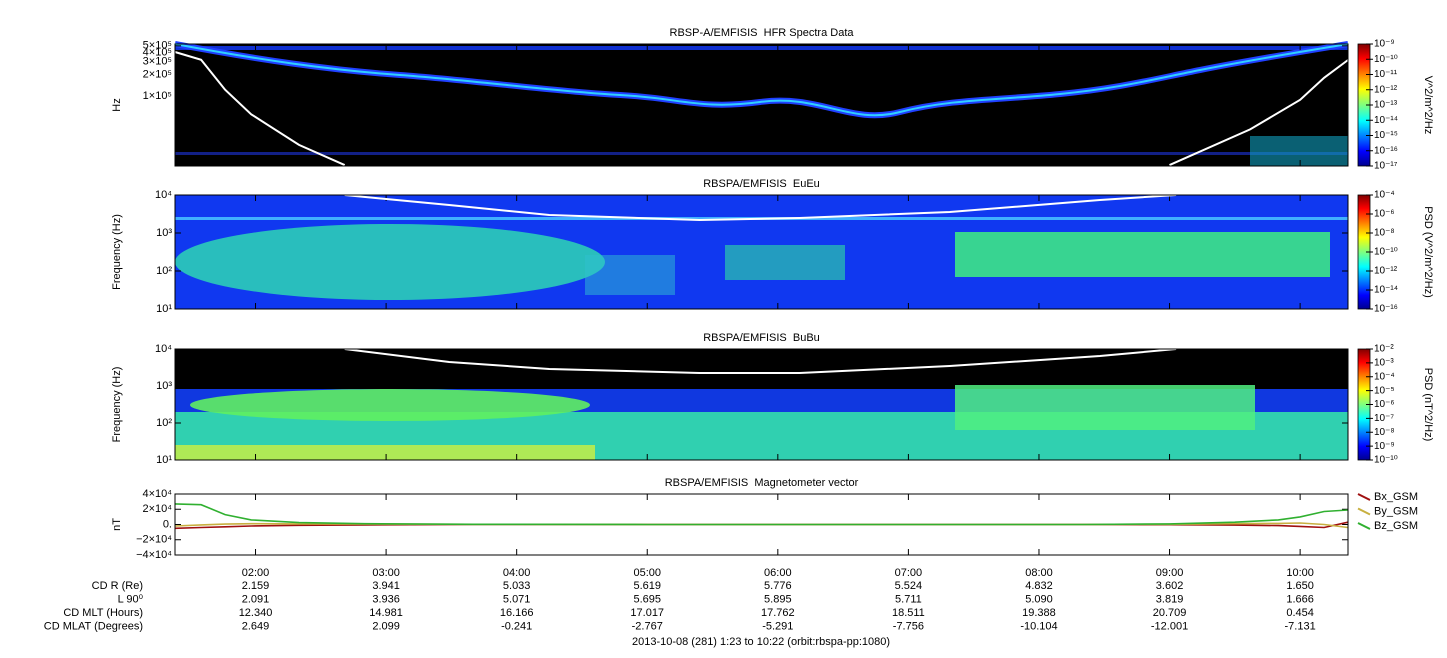 This screenshot has width=1447, height=658. I want to click on colorbar-tick-label: 10⁻¹¹, so click(1386, 74).